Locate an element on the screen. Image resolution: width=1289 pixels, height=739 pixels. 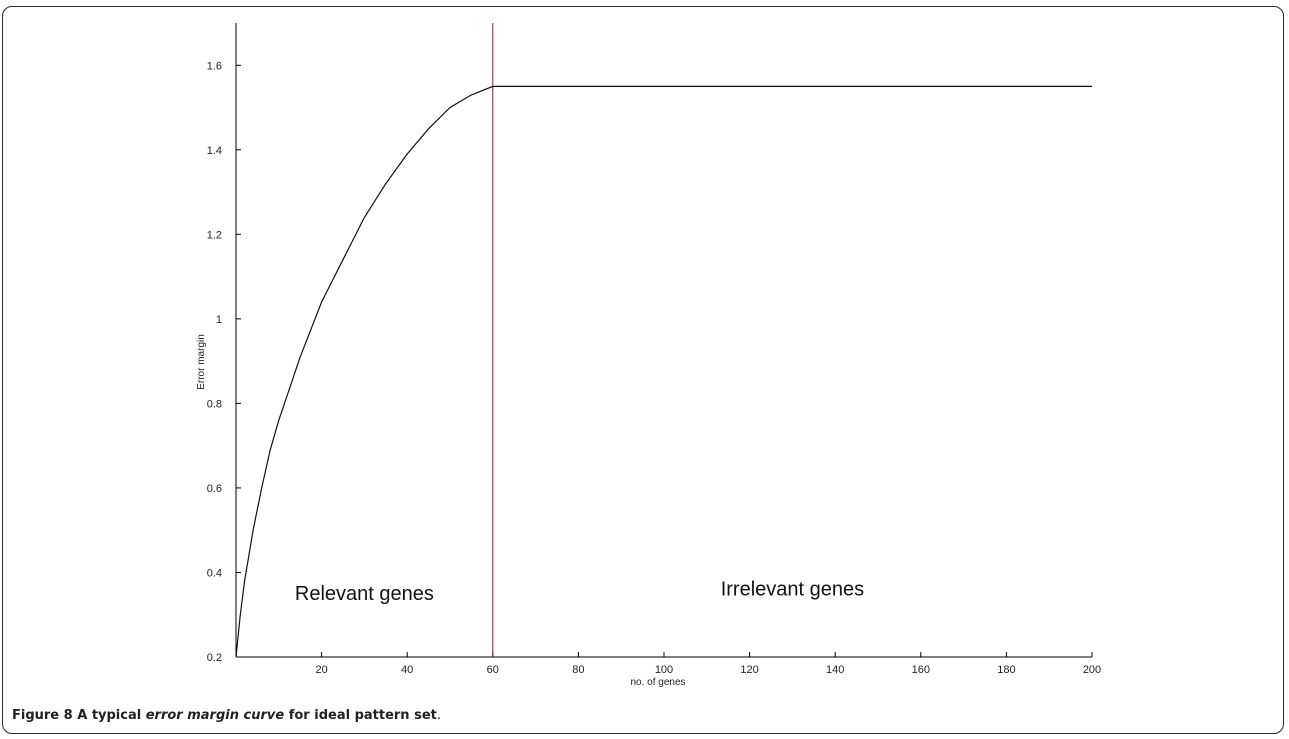
x-tick-label: 140 is located at coordinates (835, 670).